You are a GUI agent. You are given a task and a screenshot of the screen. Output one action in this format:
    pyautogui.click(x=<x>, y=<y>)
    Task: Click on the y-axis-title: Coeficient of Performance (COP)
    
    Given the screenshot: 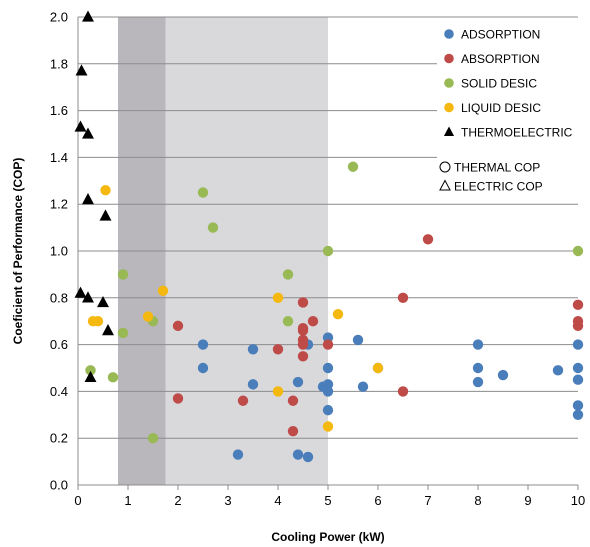 What is the action you would take?
    pyautogui.click(x=18, y=251)
    